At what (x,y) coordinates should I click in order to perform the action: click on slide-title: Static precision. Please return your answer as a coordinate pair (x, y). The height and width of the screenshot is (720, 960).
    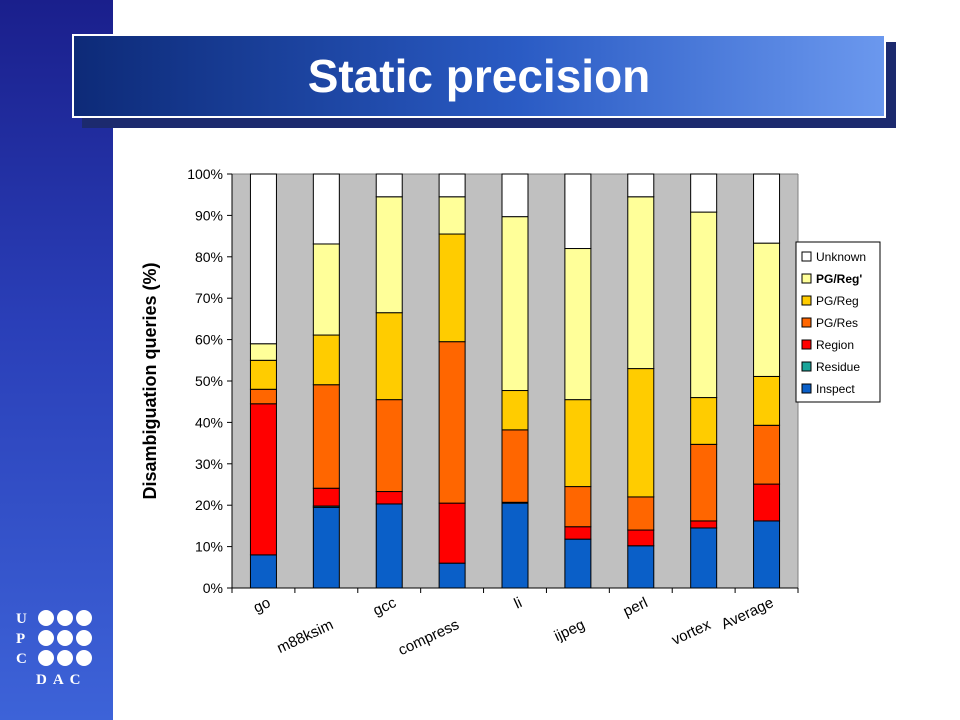
    Looking at the image, I should click on (479, 76).